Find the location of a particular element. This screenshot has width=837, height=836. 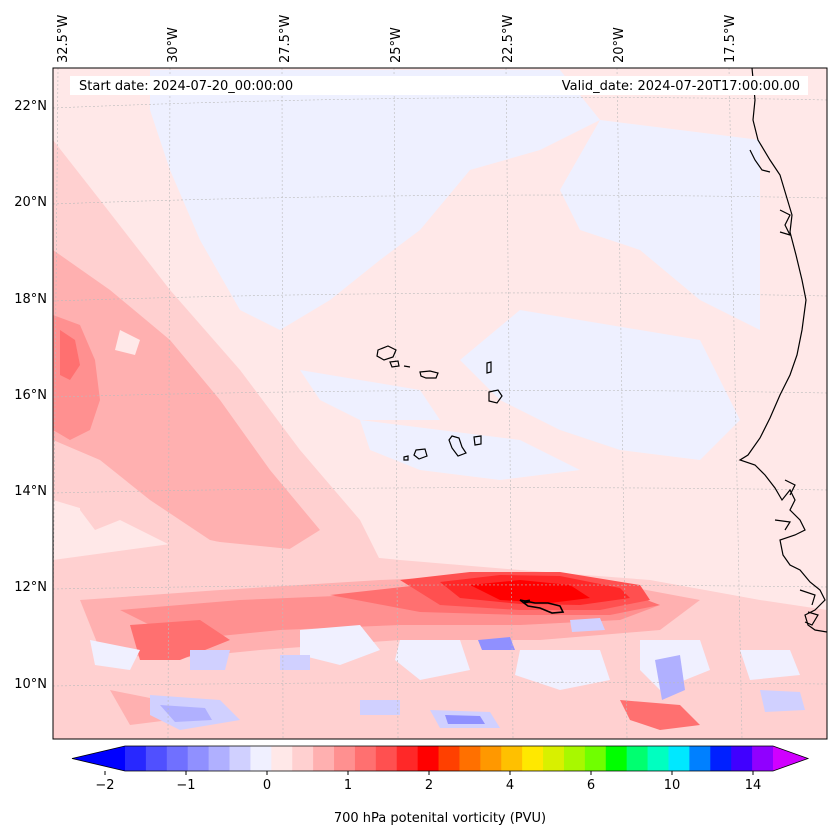

colorbar-tick-label: 0 is located at coordinates (267, 785).